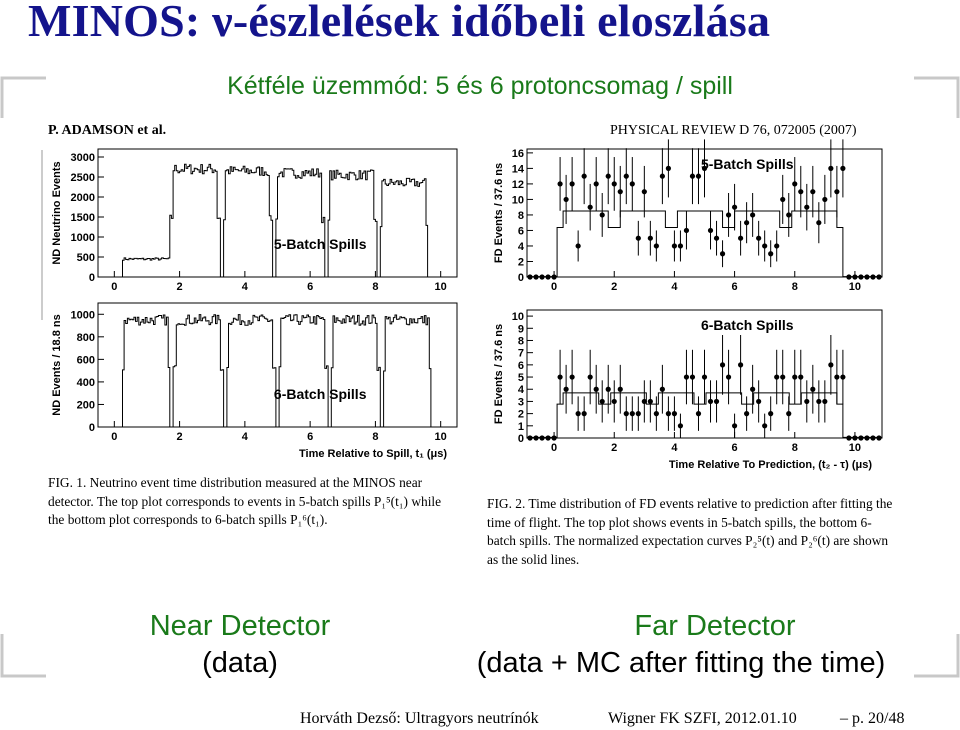  Describe the element at coordinates (518, 169) in the screenshot. I see `fd5-ytick-label: 14` at that location.